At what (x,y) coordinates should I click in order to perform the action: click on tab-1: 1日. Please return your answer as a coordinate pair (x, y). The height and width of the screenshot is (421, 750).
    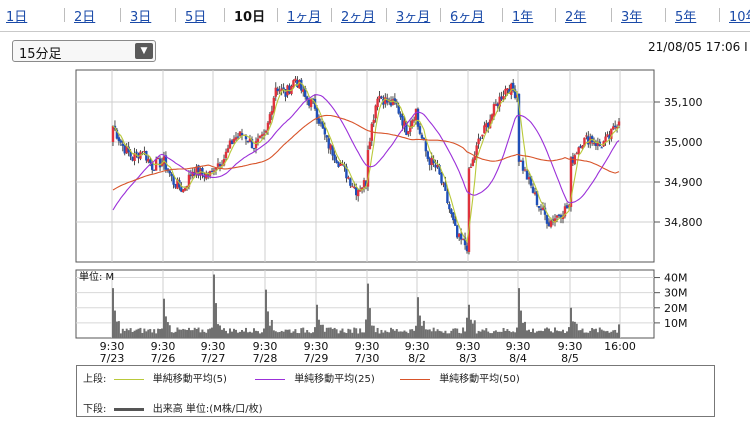
    Looking at the image, I should click on (17, 17).